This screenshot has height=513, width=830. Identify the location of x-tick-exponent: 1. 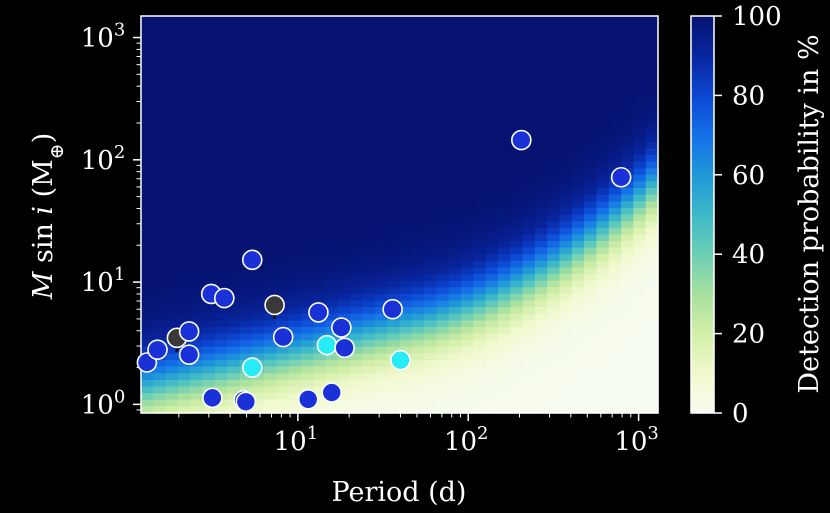
(312, 433).